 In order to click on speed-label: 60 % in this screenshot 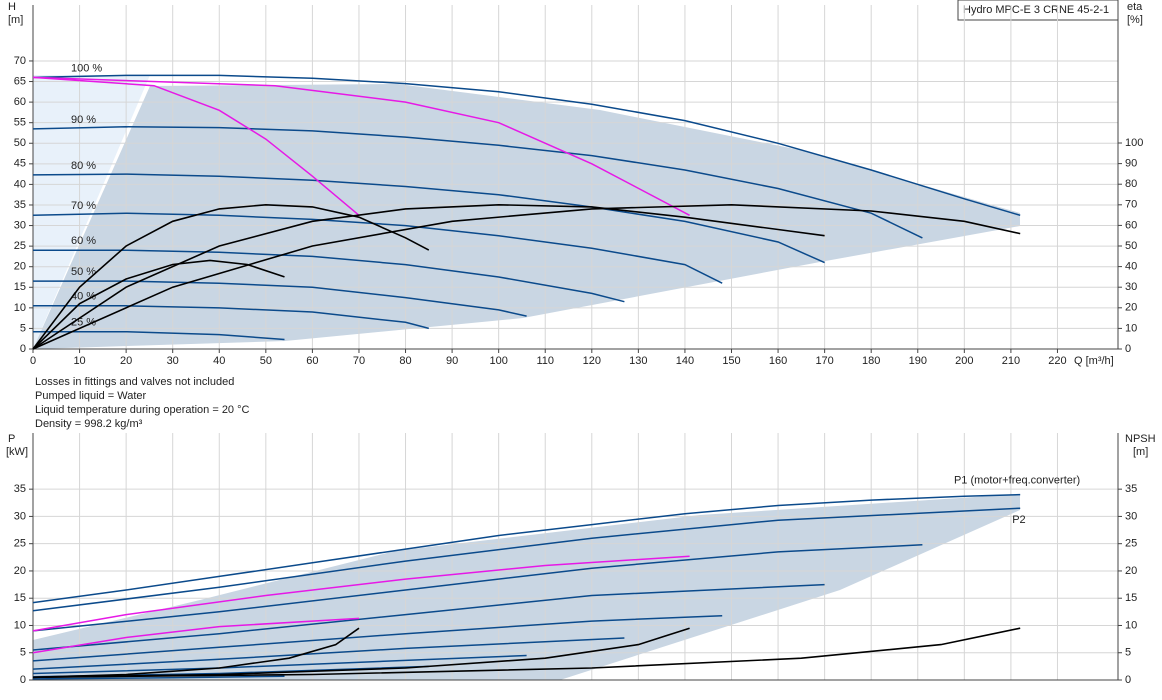, I will do `click(83, 241)`.